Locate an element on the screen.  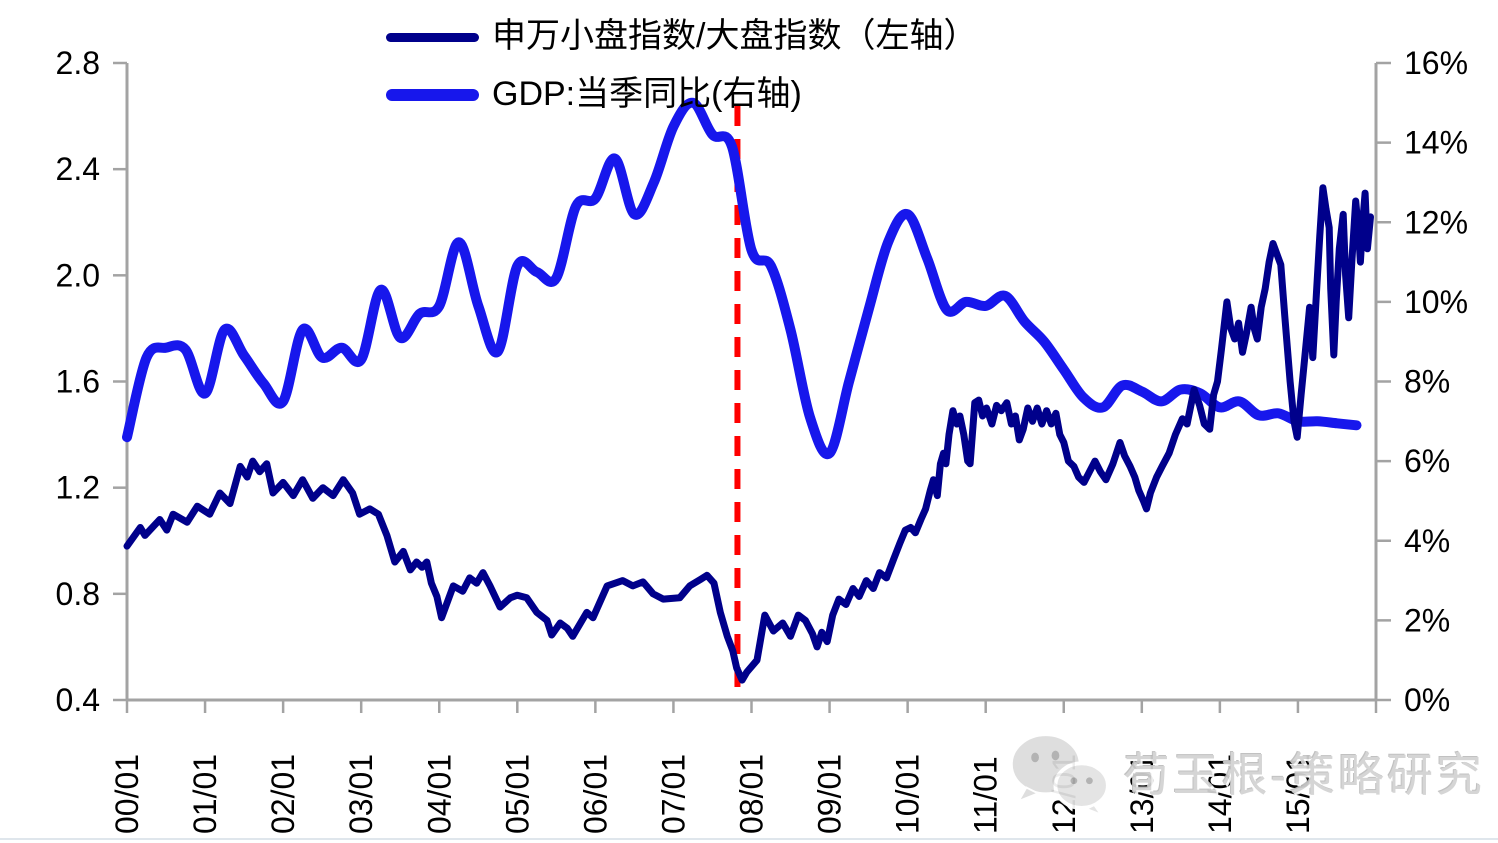
right-axis-label: 0% is located at coordinates (1427, 700).